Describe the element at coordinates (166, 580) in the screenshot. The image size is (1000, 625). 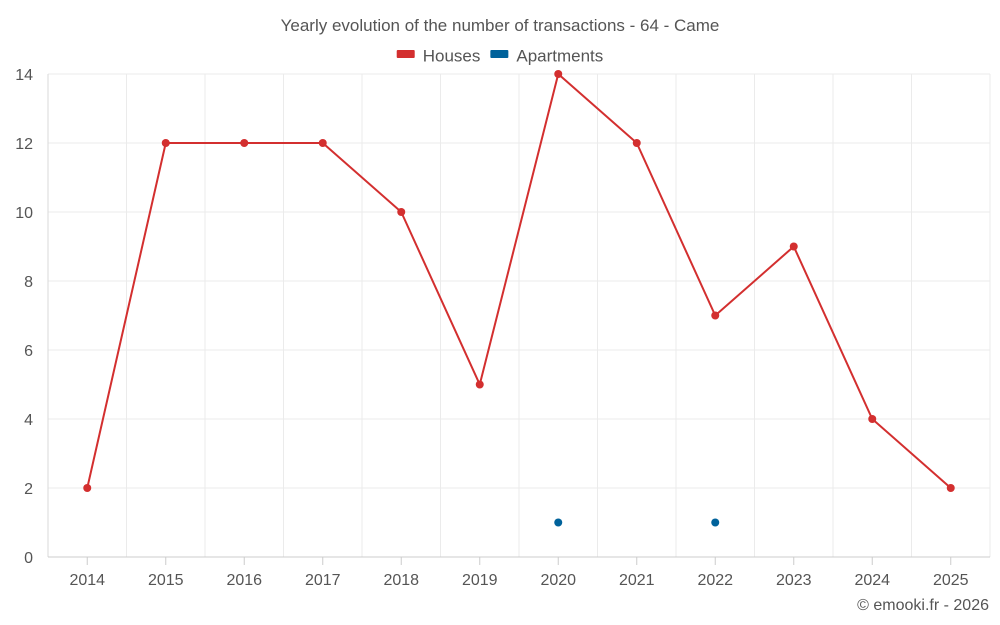
I see `x-tick-label: 2015` at that location.